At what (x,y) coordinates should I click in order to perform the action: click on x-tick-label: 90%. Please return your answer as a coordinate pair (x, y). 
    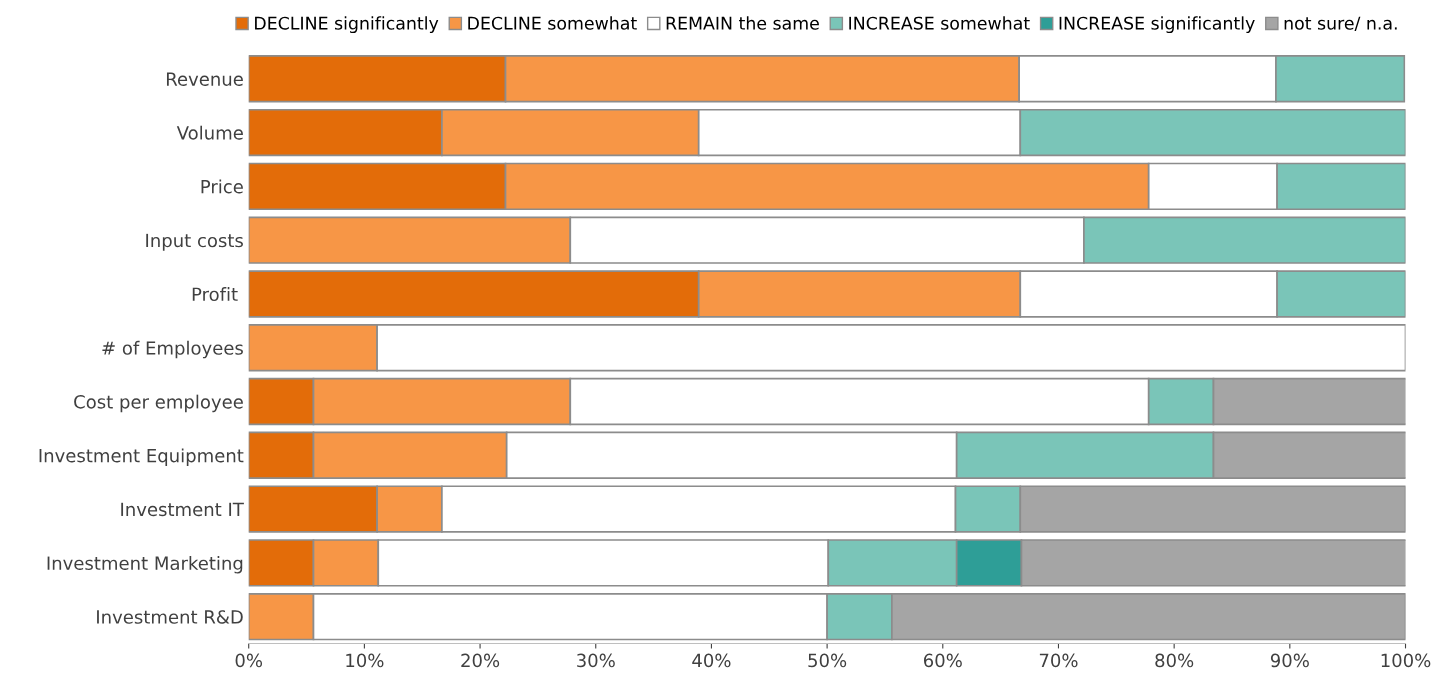
    Looking at the image, I should click on (1289, 660).